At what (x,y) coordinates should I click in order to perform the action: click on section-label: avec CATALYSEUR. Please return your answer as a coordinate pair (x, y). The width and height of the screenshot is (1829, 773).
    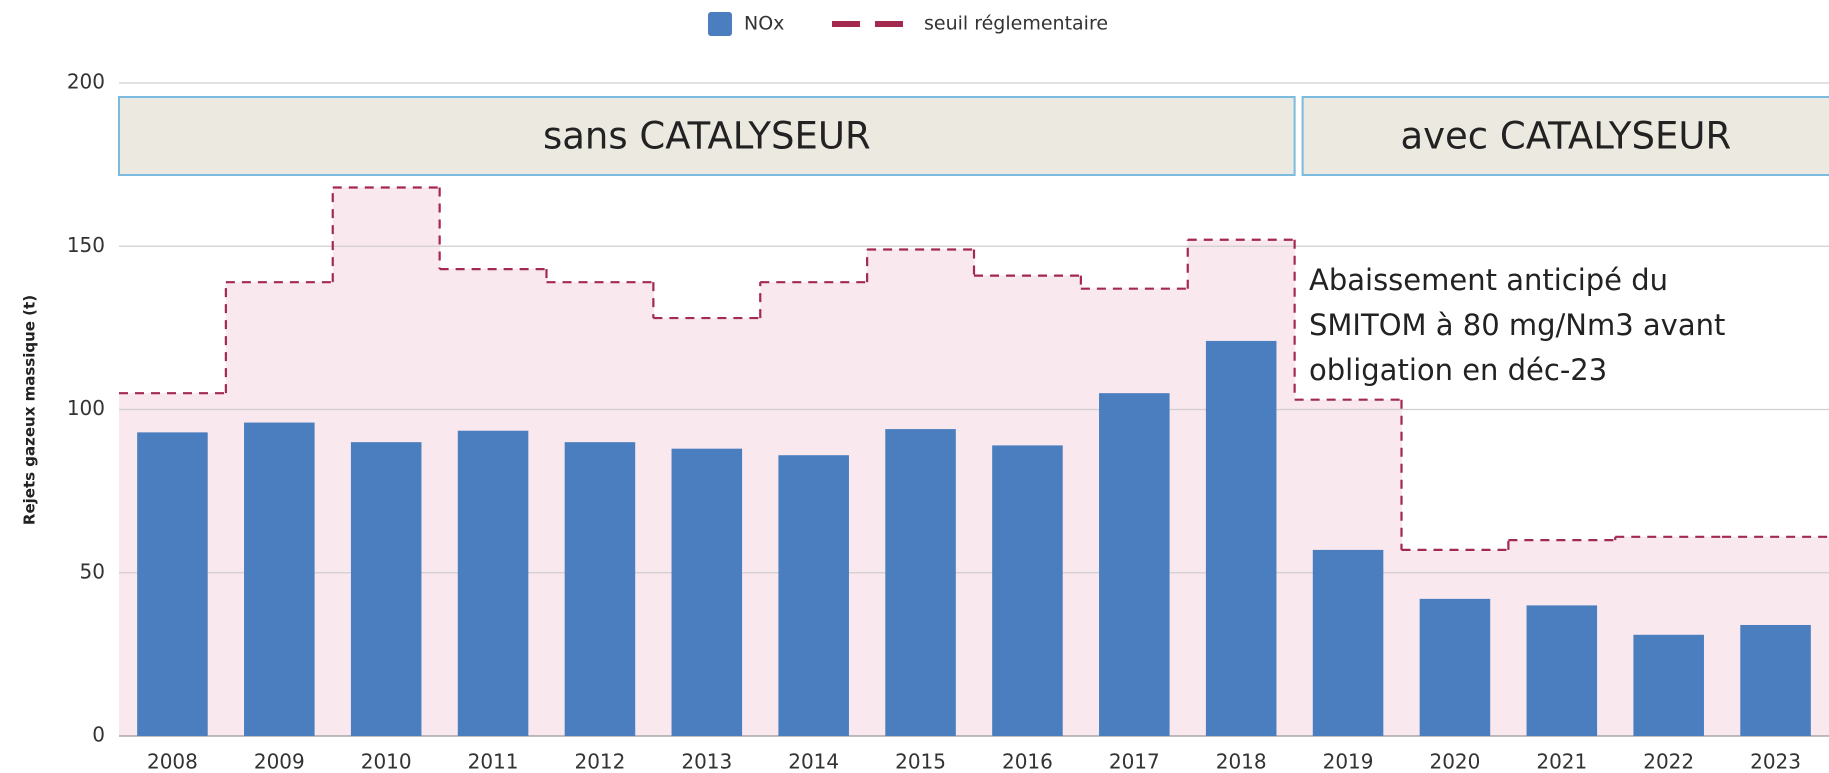
    Looking at the image, I should click on (1565, 136).